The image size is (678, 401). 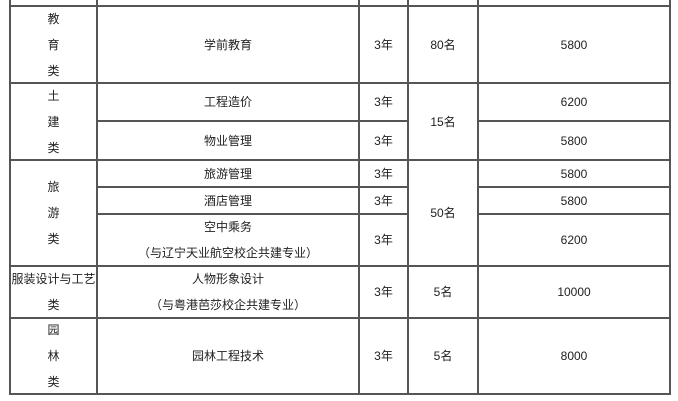 What do you see at coordinates (443, 121) in the screenshot?
I see `quota-cell: 15名` at bounding box center [443, 121].